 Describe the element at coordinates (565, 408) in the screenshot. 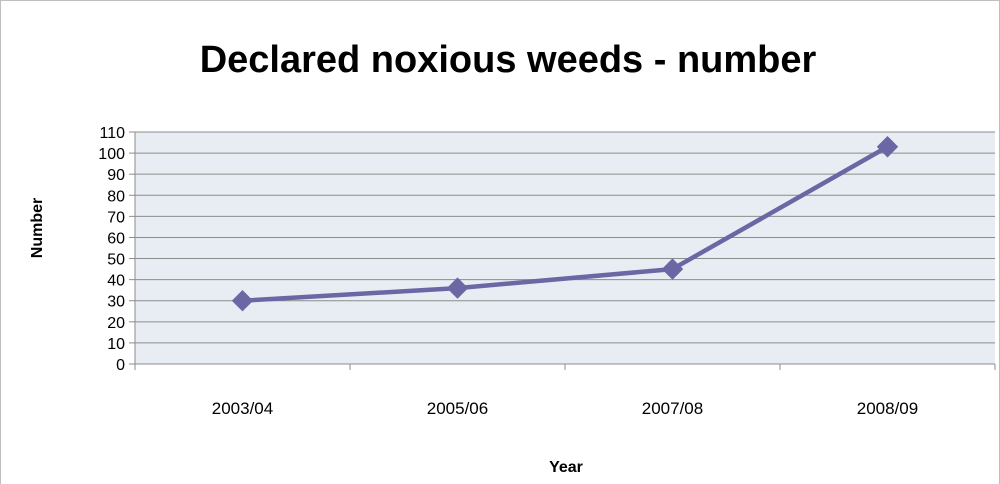

I see `category-labels: 2003/04 2005/06 2007/08 2008/09` at that location.